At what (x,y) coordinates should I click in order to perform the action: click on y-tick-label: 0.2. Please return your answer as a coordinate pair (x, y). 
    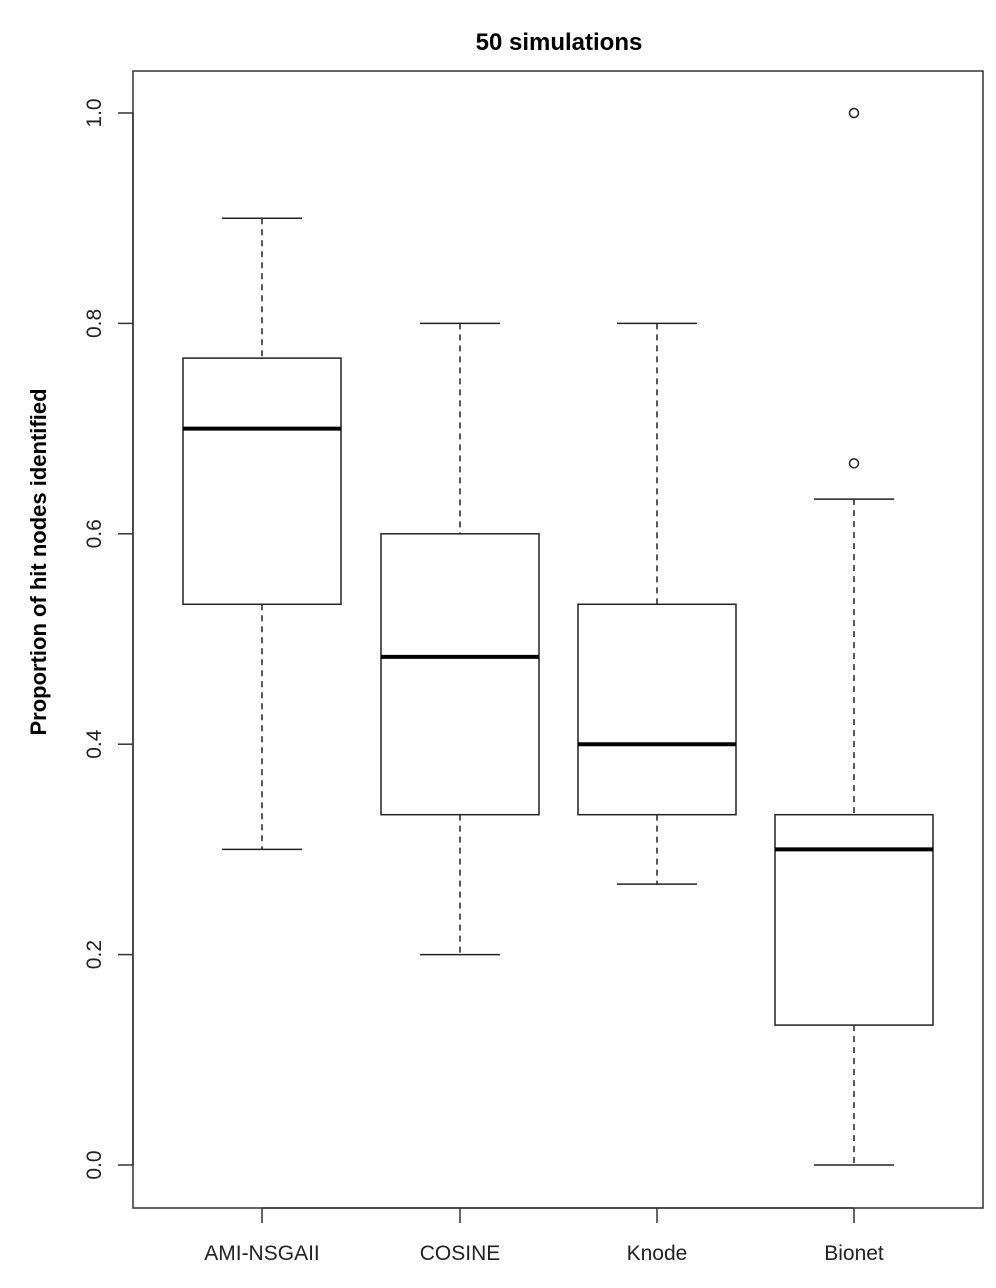
    Looking at the image, I should click on (94, 954).